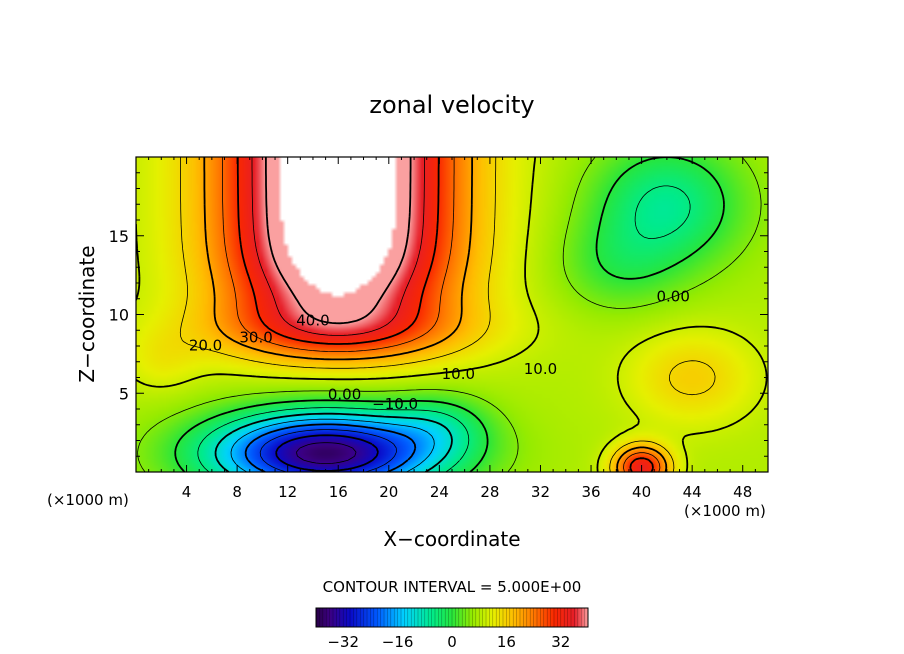  I want to click on x-tick-label: 28, so click(489, 492).